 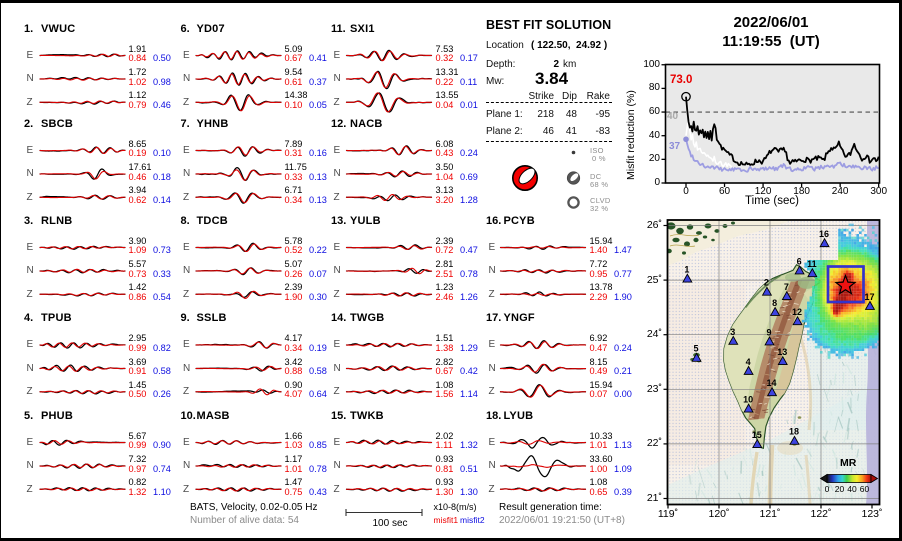 What do you see at coordinates (469, 153) in the screenshot?
I see `misfit2-value: 0.24` at bounding box center [469, 153].